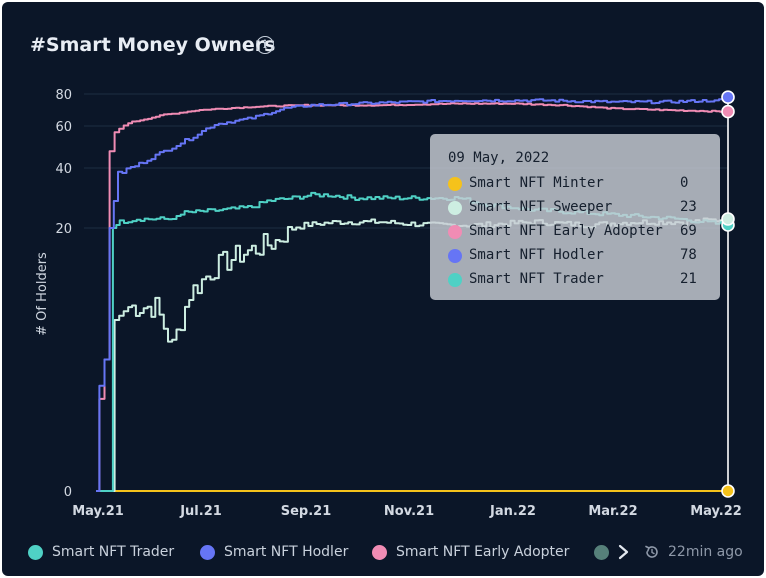 This screenshot has width=766, height=578. I want to click on tooltip-series-name: Smart NFT Hodler, so click(536, 255).